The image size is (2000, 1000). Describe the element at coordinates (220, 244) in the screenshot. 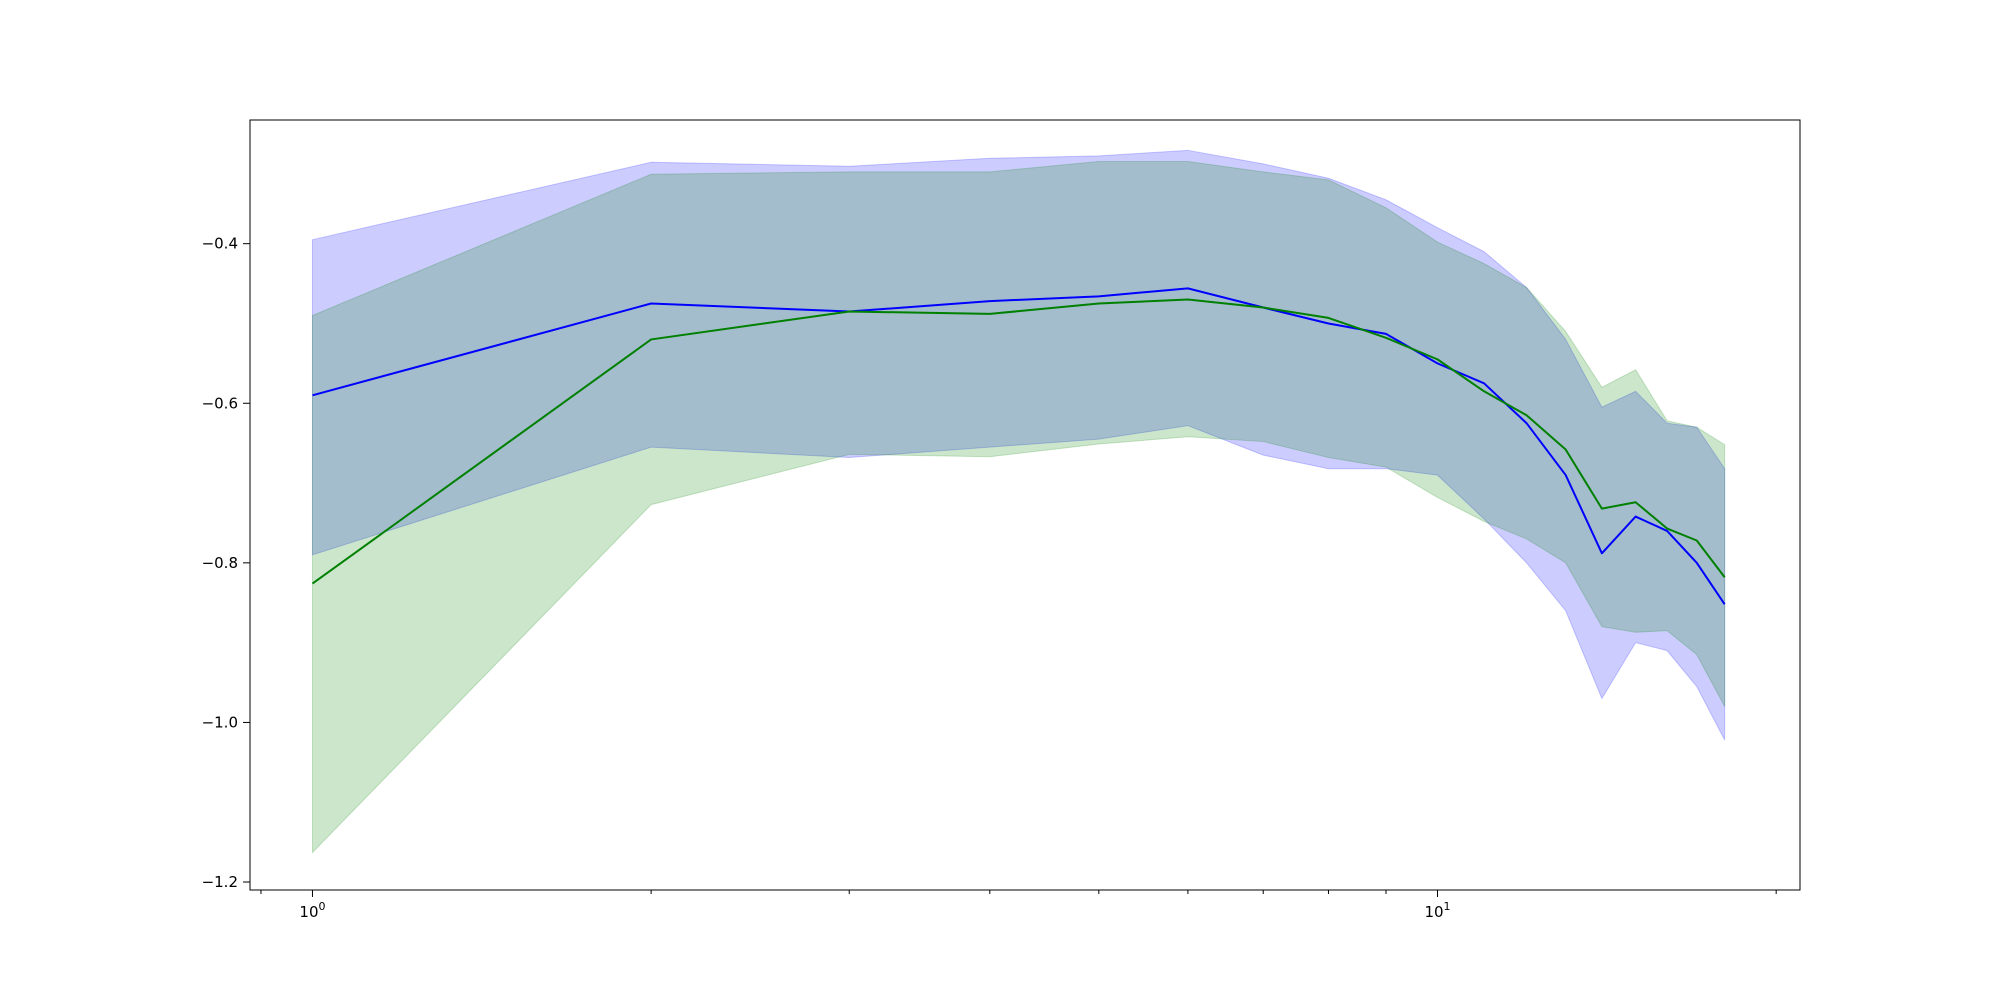

I see `y-tick-label: −0.4` at that location.